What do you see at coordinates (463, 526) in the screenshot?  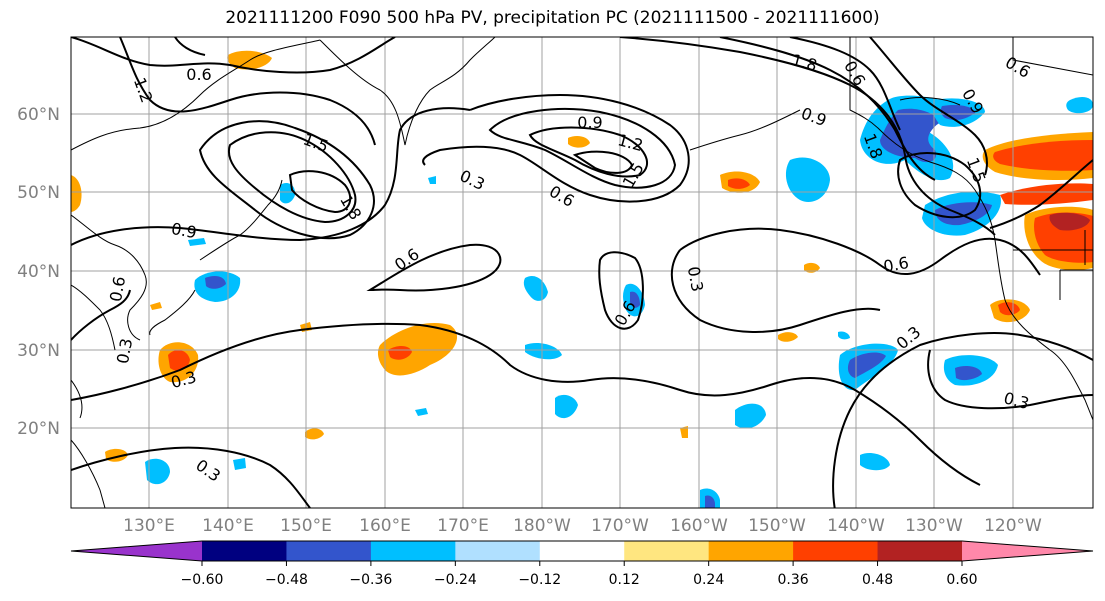 I see `lon-label: 170°E` at bounding box center [463, 526].